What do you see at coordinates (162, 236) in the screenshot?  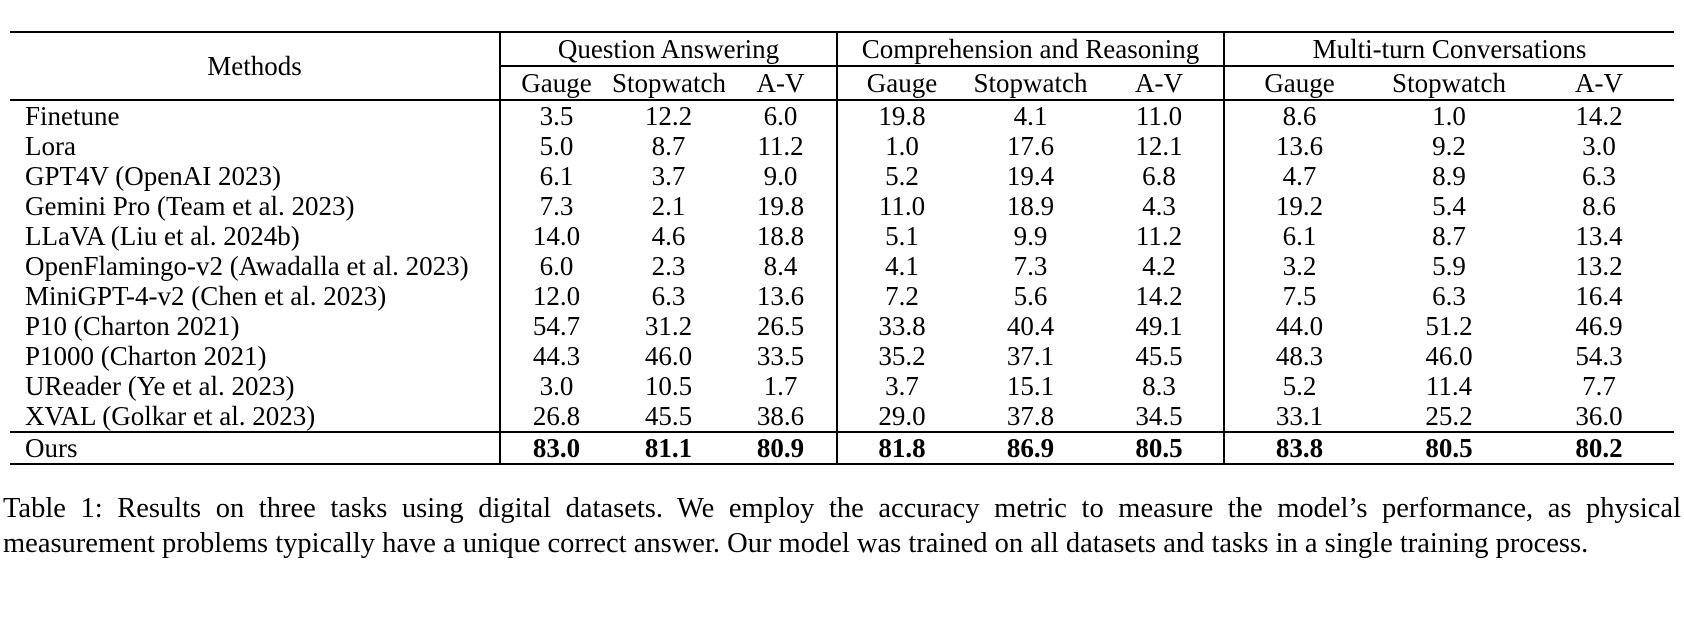 I see `method-name-cell: LLaVA (Liu et al. 2024b)` at bounding box center [162, 236].